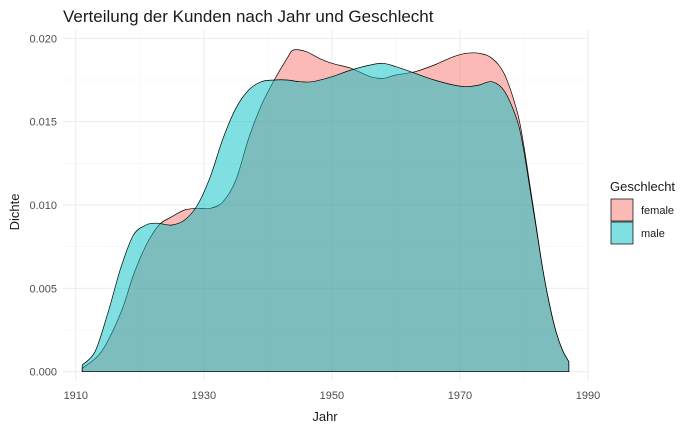  I want to click on y-tick-label: 0.010, so click(43, 206).